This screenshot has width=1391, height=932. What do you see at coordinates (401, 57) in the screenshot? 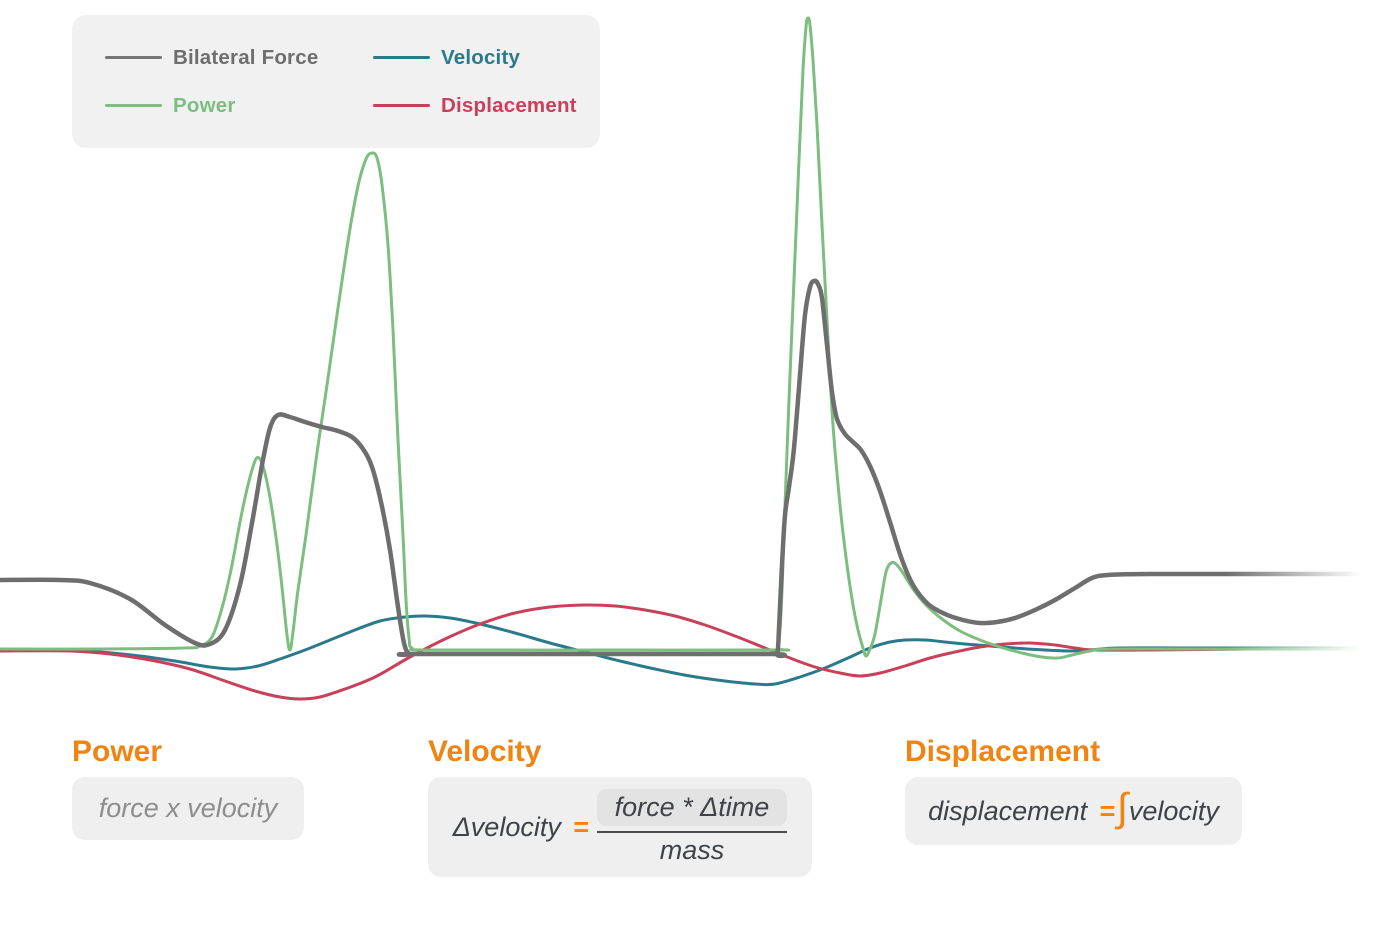
I see `velocity-swatch-line` at bounding box center [401, 57].